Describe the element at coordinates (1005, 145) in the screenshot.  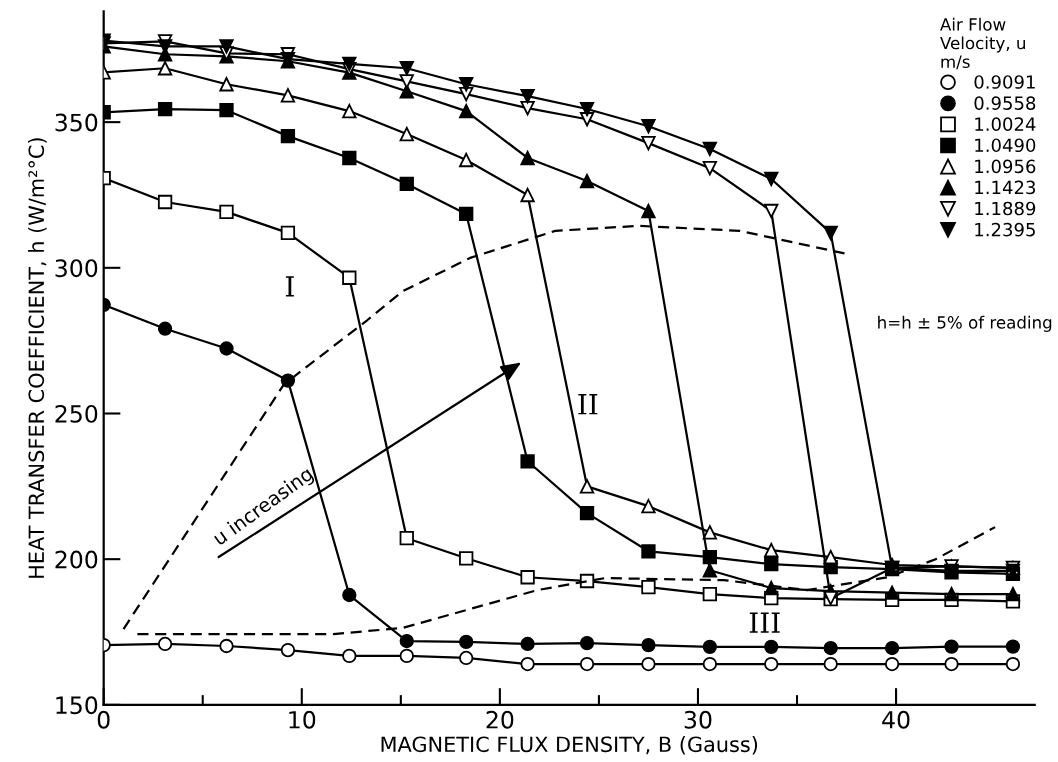
I see `legend-label: 1.0490` at that location.